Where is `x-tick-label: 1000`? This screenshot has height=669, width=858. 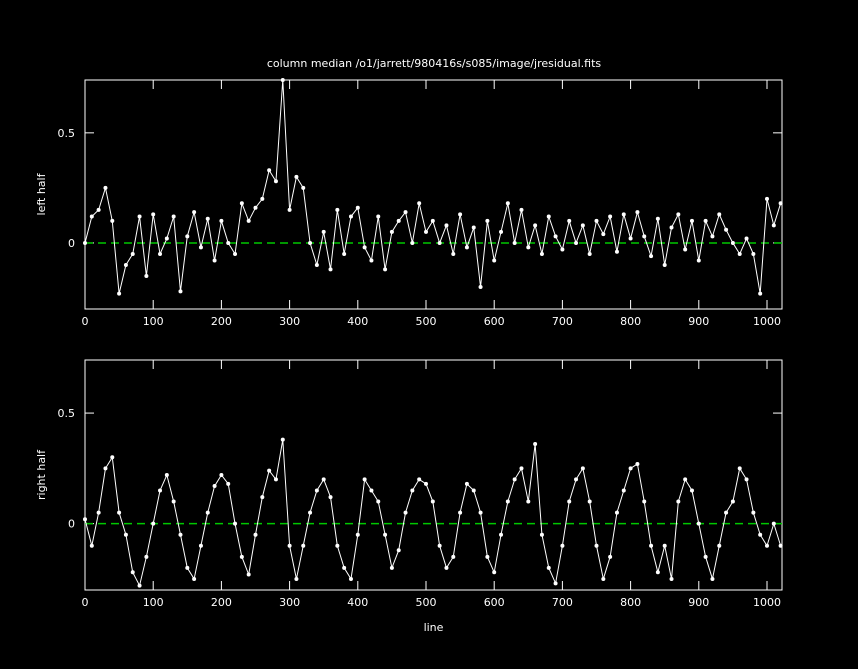
x-tick-label: 1000 is located at coordinates (767, 602).